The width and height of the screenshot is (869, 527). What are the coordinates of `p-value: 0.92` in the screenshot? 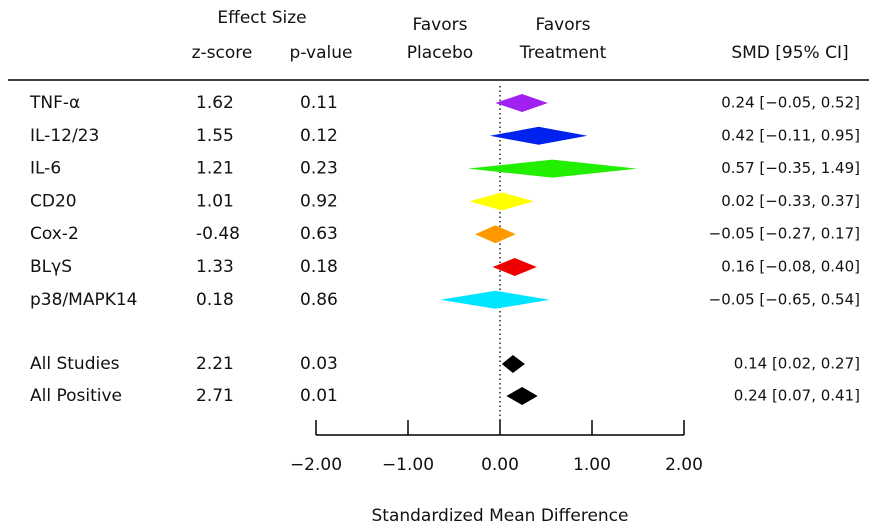 It's located at (319, 201).